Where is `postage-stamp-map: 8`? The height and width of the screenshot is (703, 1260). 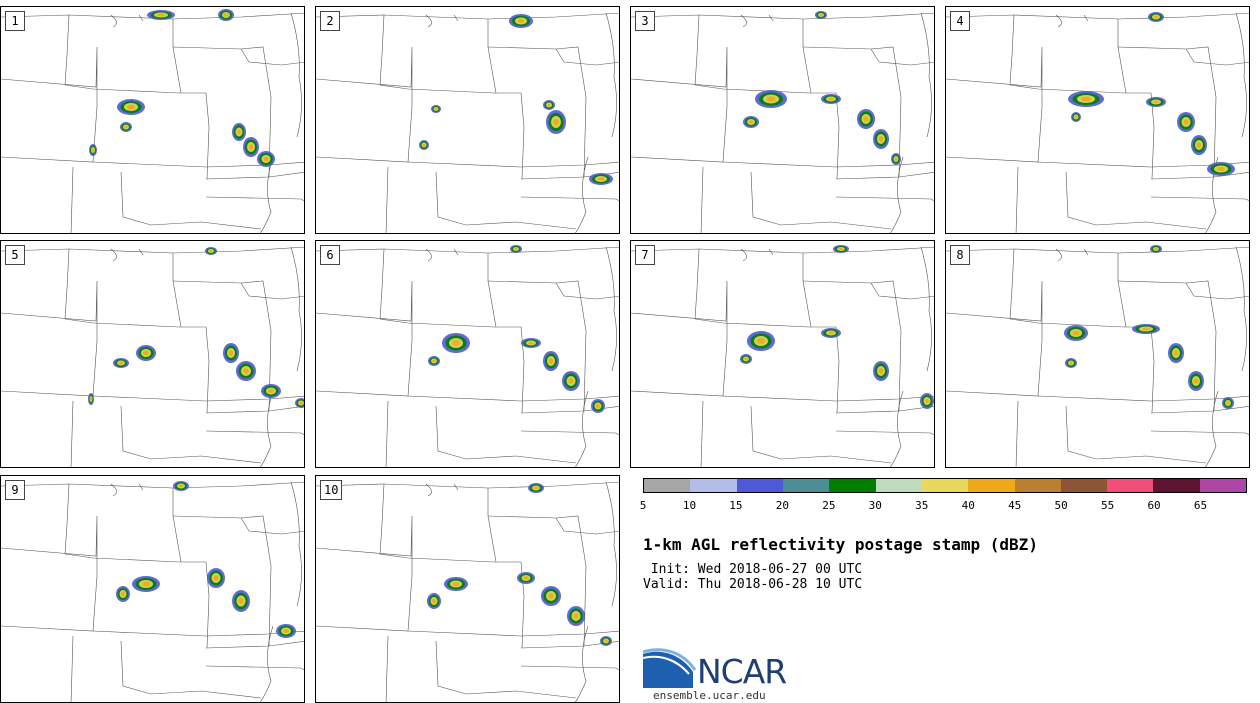 postage-stamp-map: 8 is located at coordinates (1097, 354).